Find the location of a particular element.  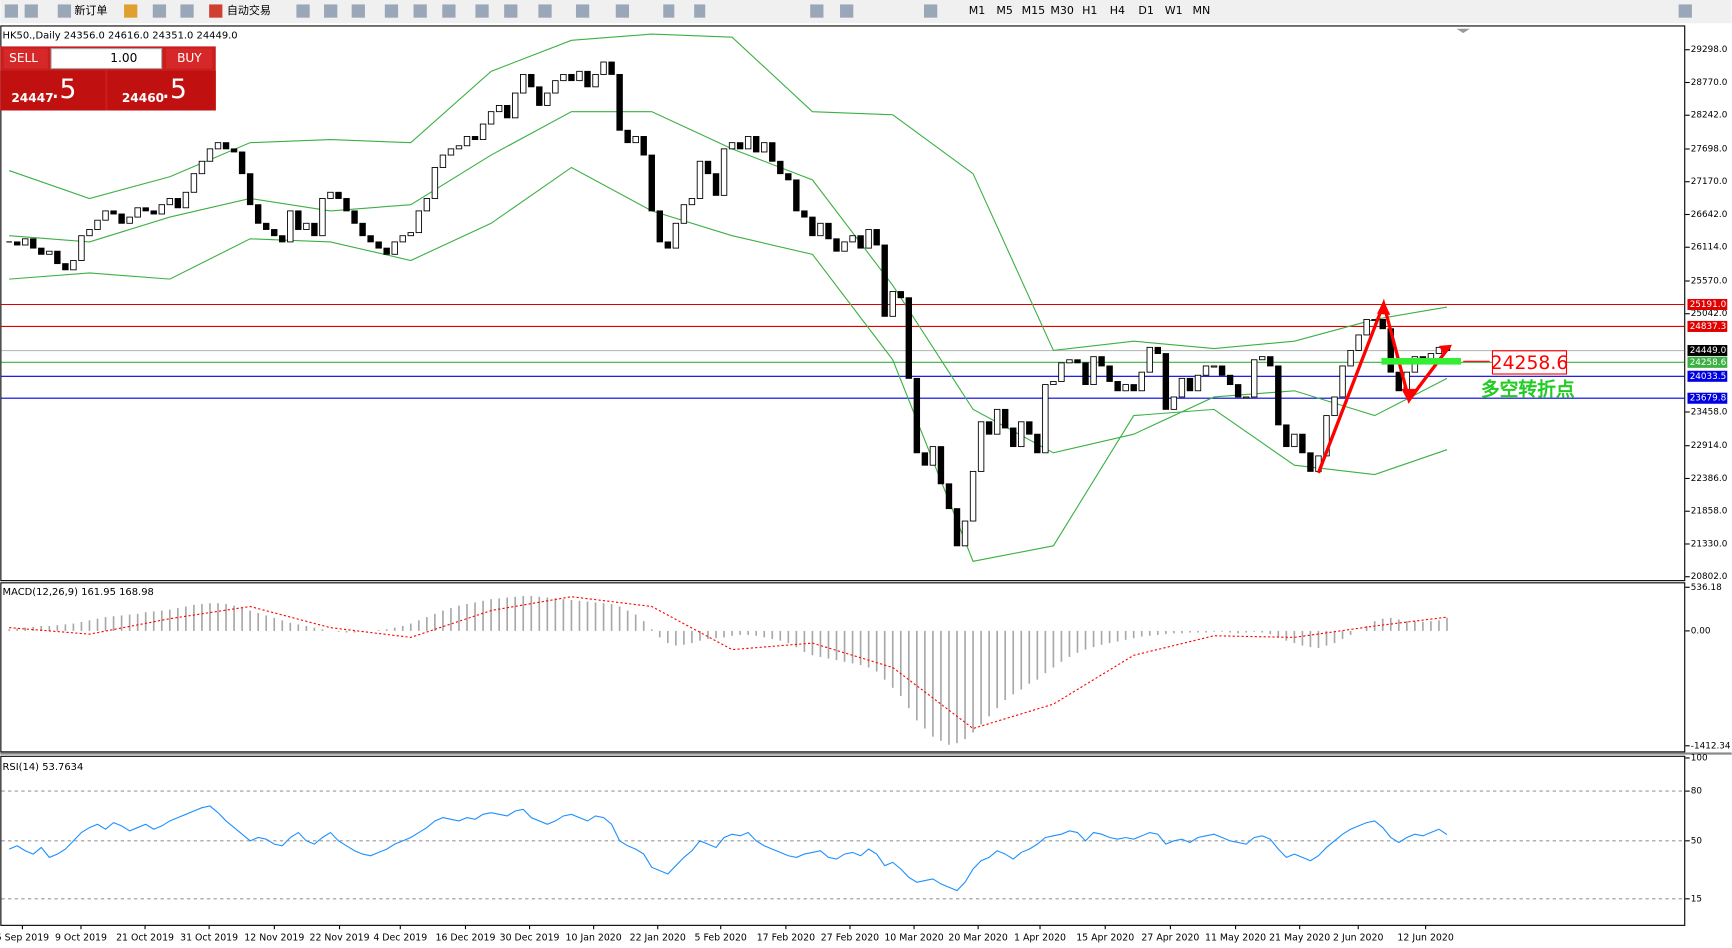

sell-button is located at coordinates (25, 58).